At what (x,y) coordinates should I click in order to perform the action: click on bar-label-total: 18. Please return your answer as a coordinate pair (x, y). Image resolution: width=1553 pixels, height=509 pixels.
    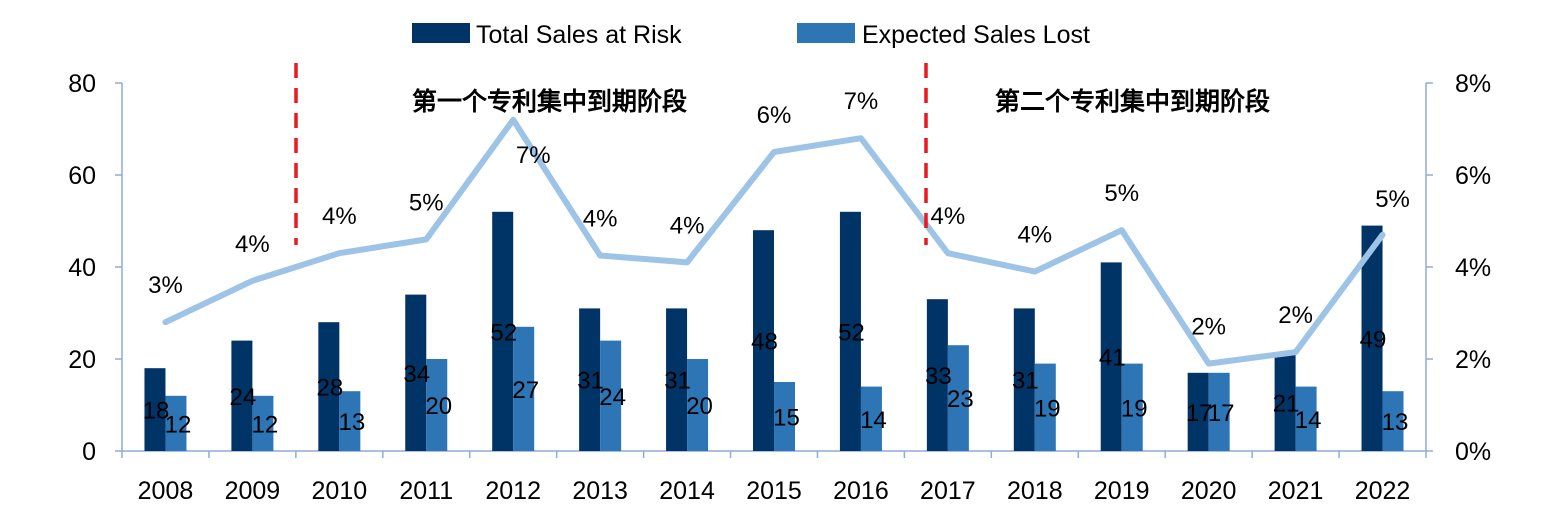
    Looking at the image, I should click on (156, 411).